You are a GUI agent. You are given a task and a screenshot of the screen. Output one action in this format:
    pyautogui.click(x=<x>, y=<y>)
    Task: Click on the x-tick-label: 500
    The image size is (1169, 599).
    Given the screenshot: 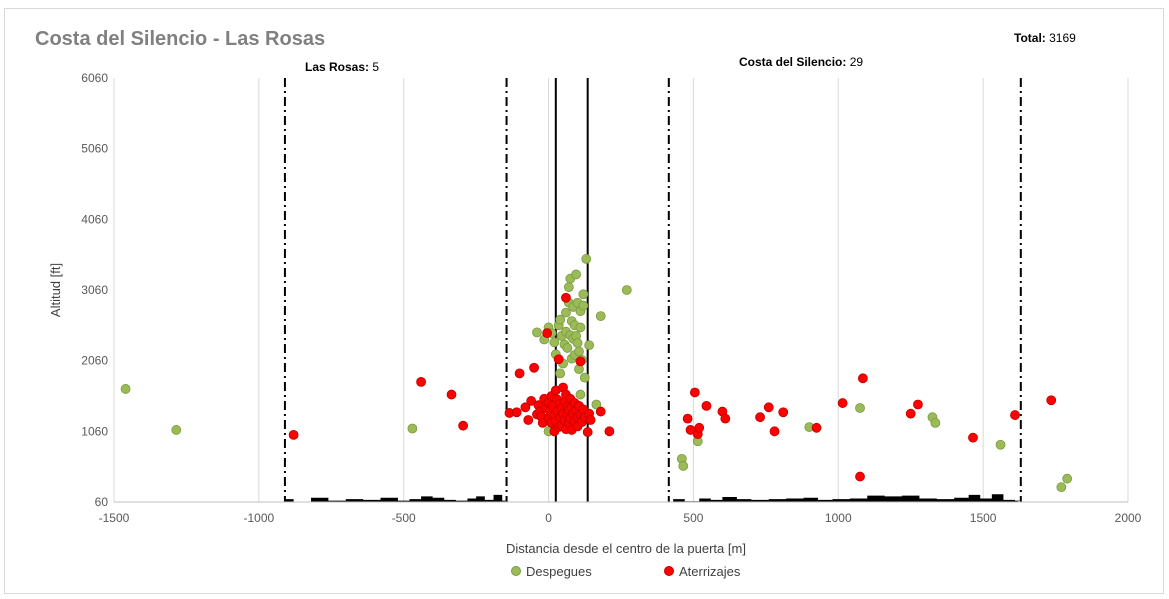 What is the action you would take?
    pyautogui.click(x=693, y=518)
    